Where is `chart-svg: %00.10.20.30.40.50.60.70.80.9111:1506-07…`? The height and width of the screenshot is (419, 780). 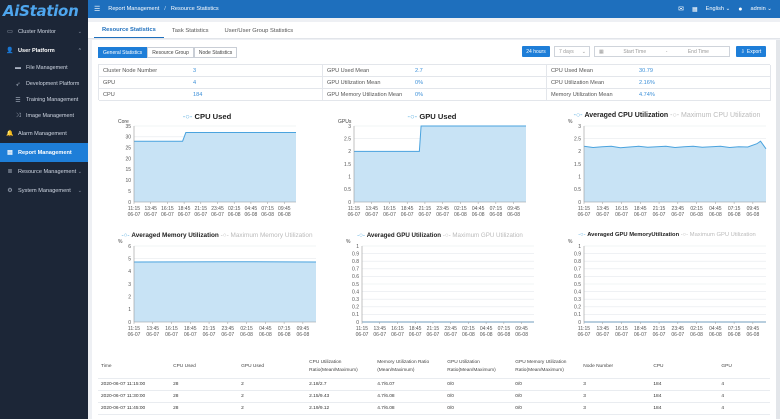 chart-svg: %00.10.20.30.40.50.60.70.80.9111:1506-07… is located at coordinates (440, 288).